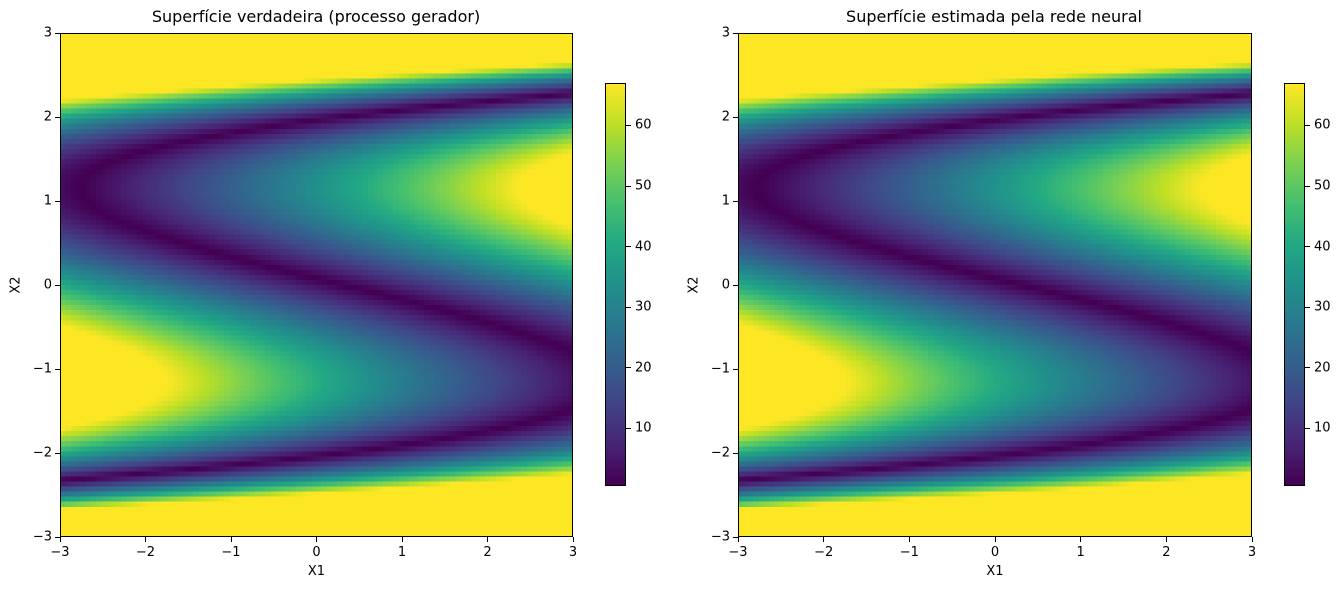 Image resolution: width=1341 pixels, height=590 pixels. Describe the element at coordinates (994, 16) in the screenshot. I see `chart-title: Superfície estimada pela rede neural` at that location.